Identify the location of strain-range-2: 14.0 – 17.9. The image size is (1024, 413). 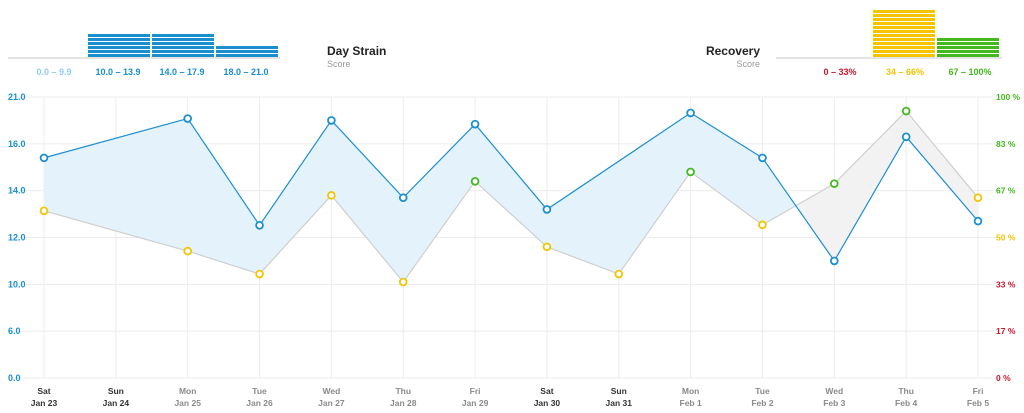
(181, 72).